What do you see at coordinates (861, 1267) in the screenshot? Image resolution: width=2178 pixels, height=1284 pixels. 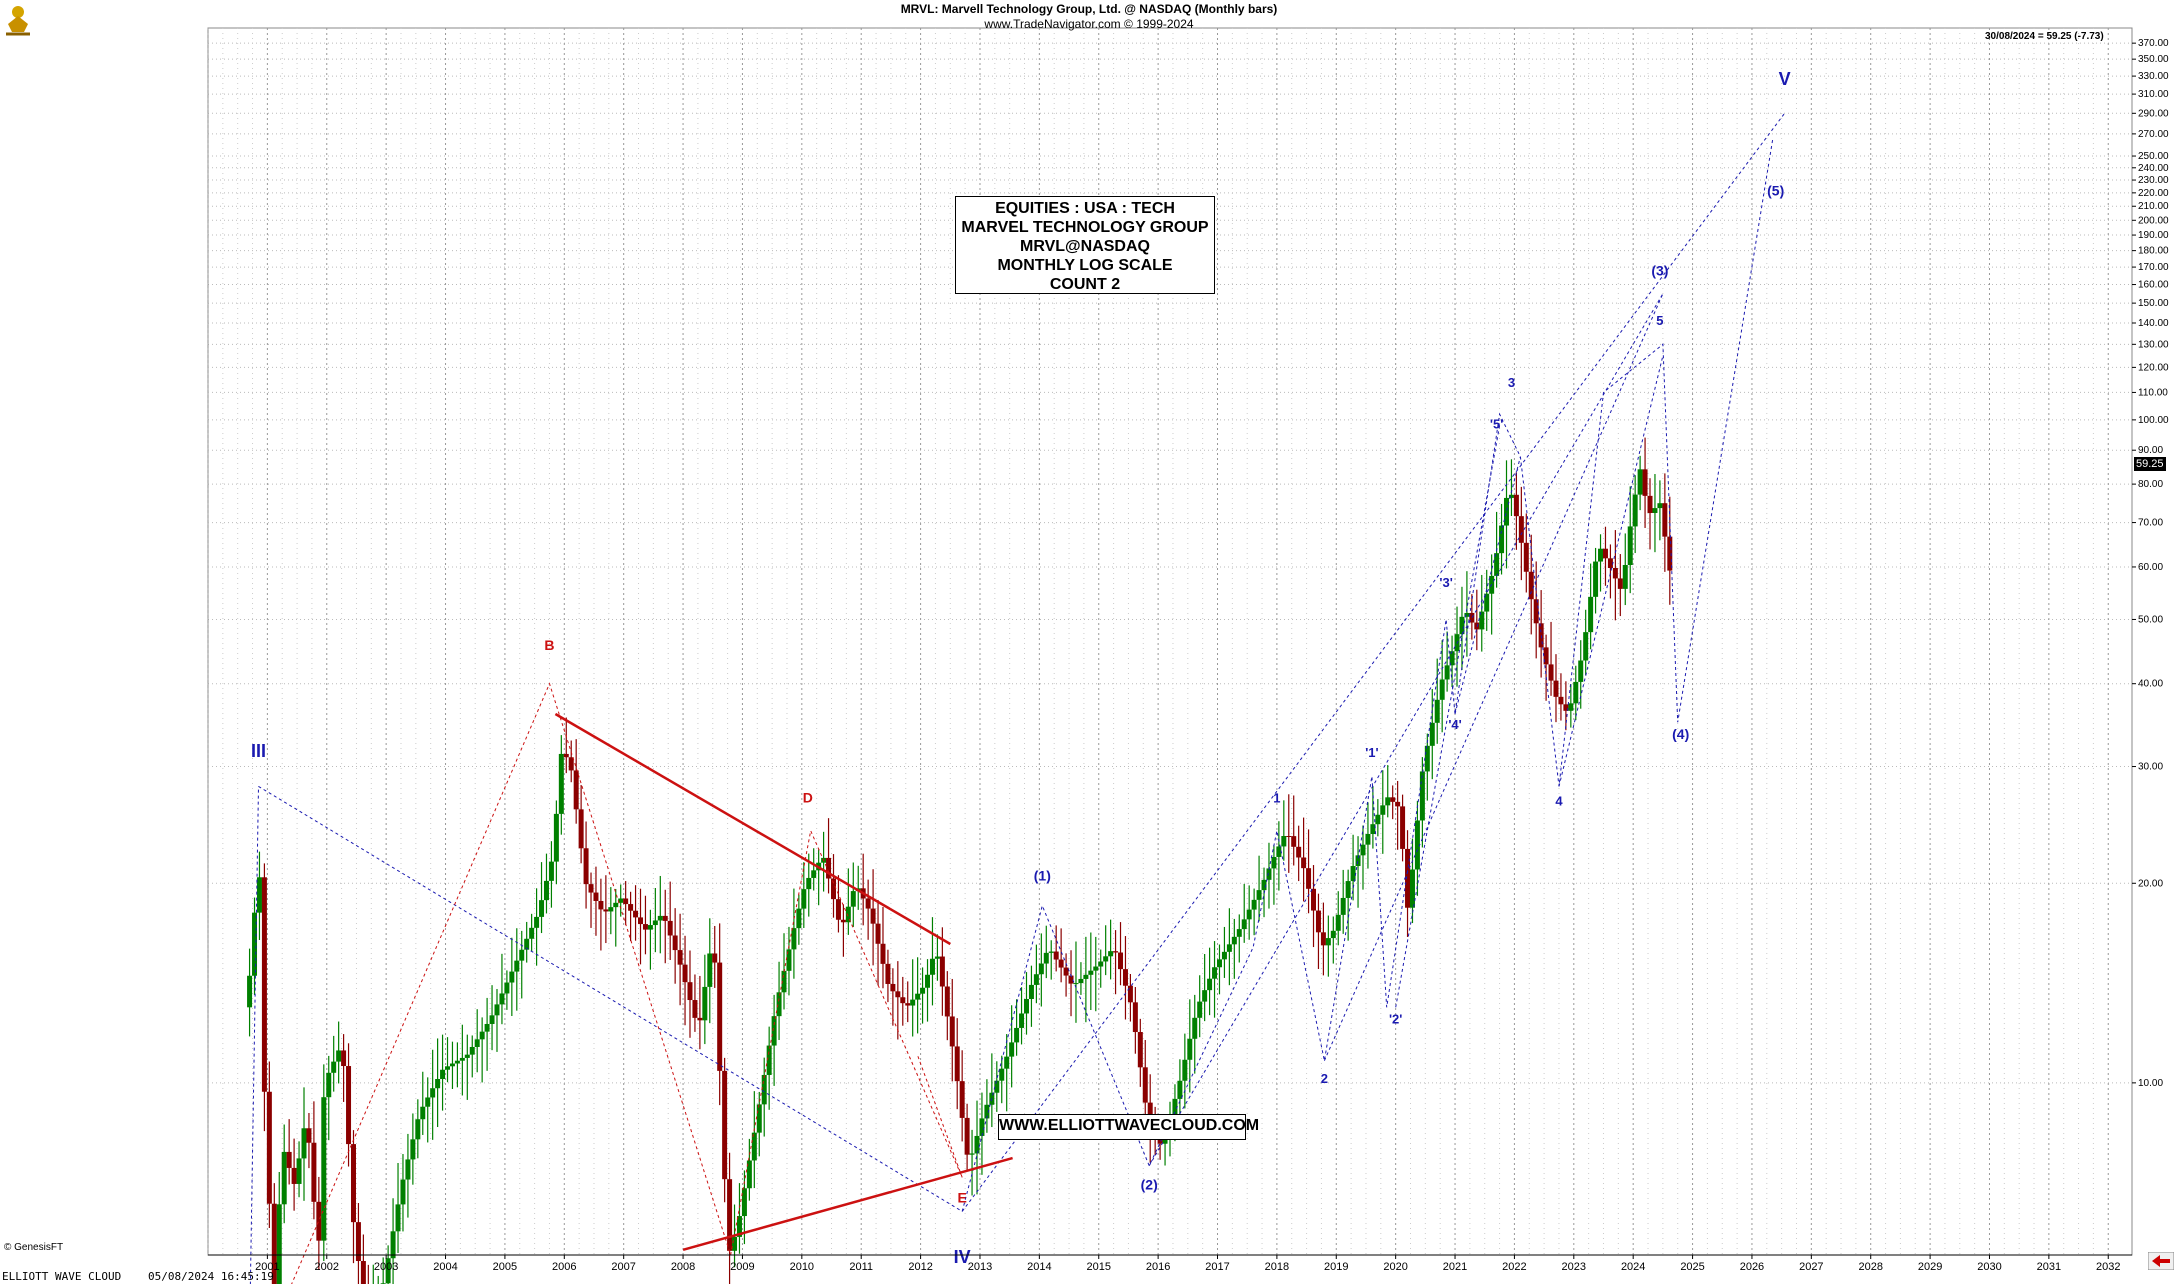 I see `x-tick-label: 2011` at bounding box center [861, 1267].